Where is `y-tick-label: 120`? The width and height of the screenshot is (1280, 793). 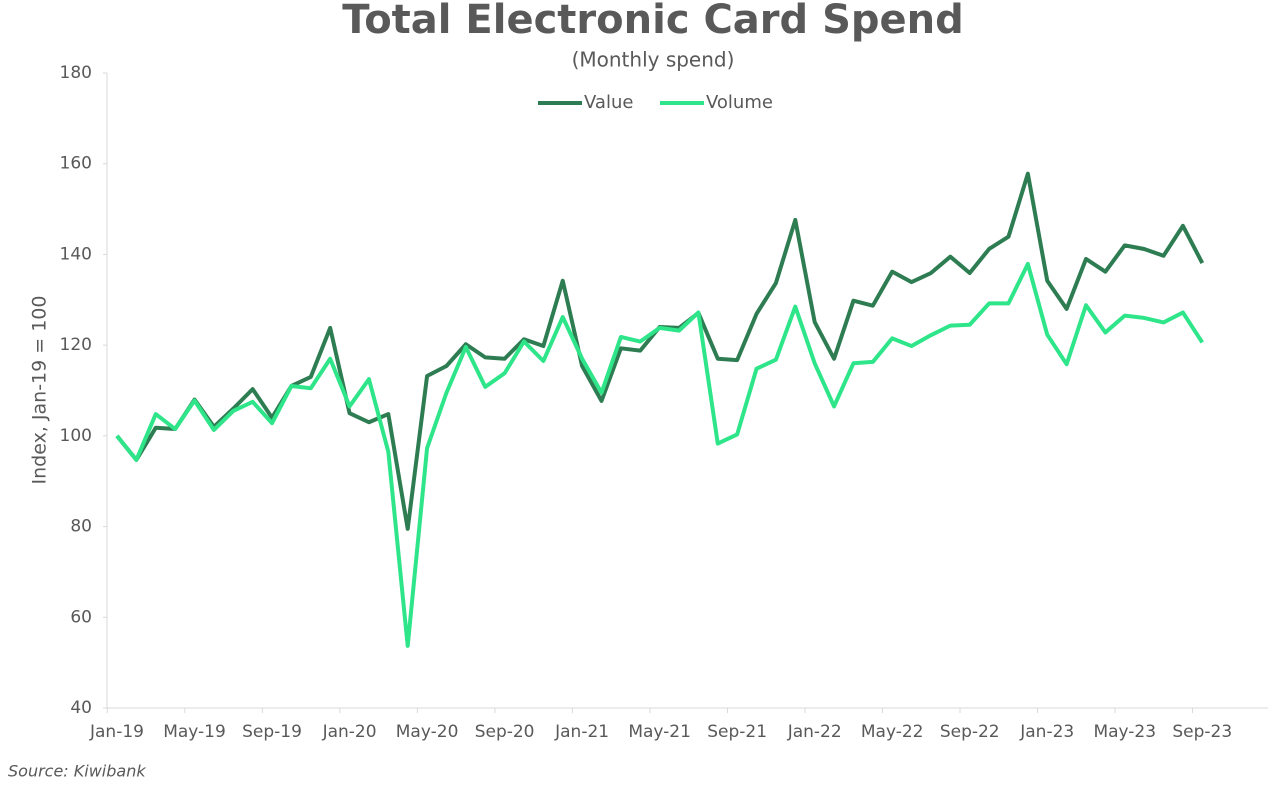 y-tick-label: 120 is located at coordinates (76, 345).